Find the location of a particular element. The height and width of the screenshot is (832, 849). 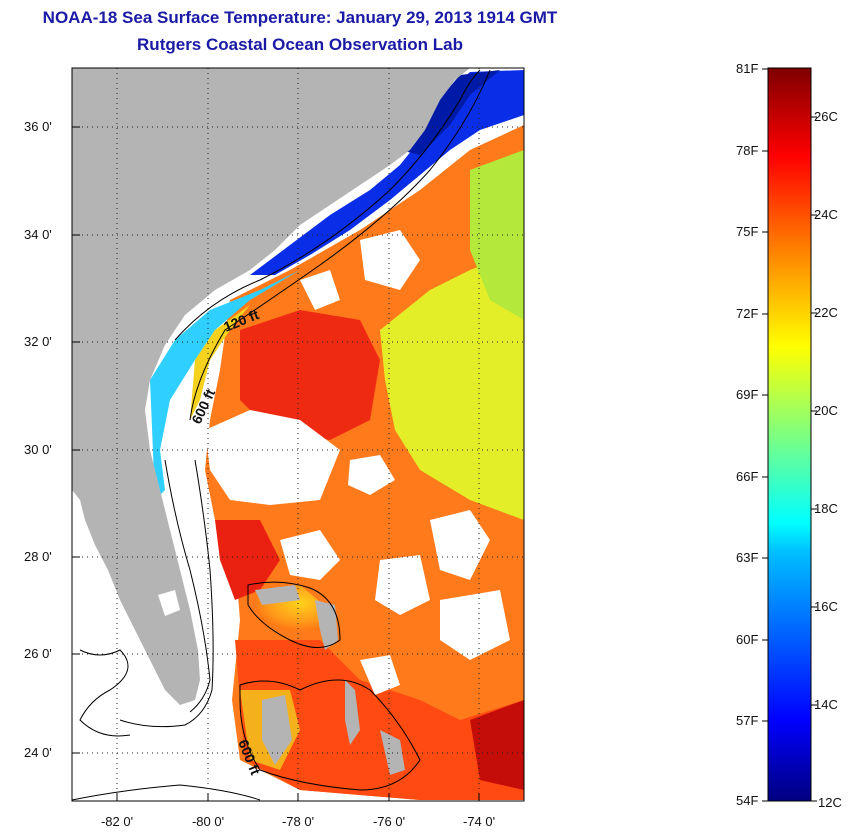

cb-label-f75: 75F is located at coordinates (747, 231).